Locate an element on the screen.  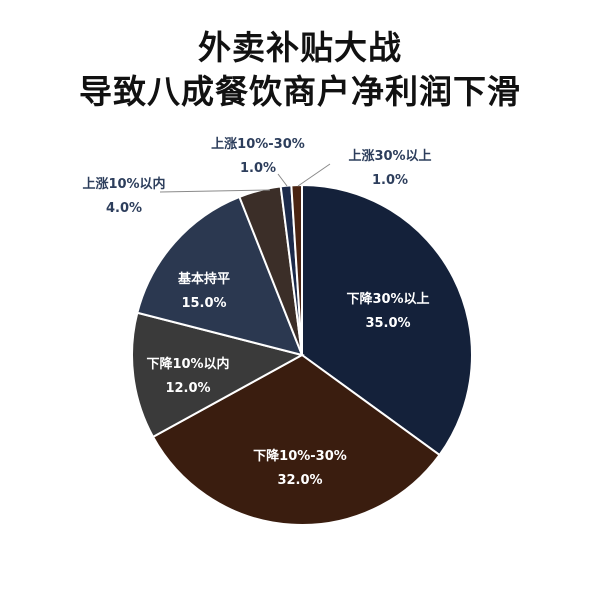
slice-category-4: 基本持平 is located at coordinates (203, 279).